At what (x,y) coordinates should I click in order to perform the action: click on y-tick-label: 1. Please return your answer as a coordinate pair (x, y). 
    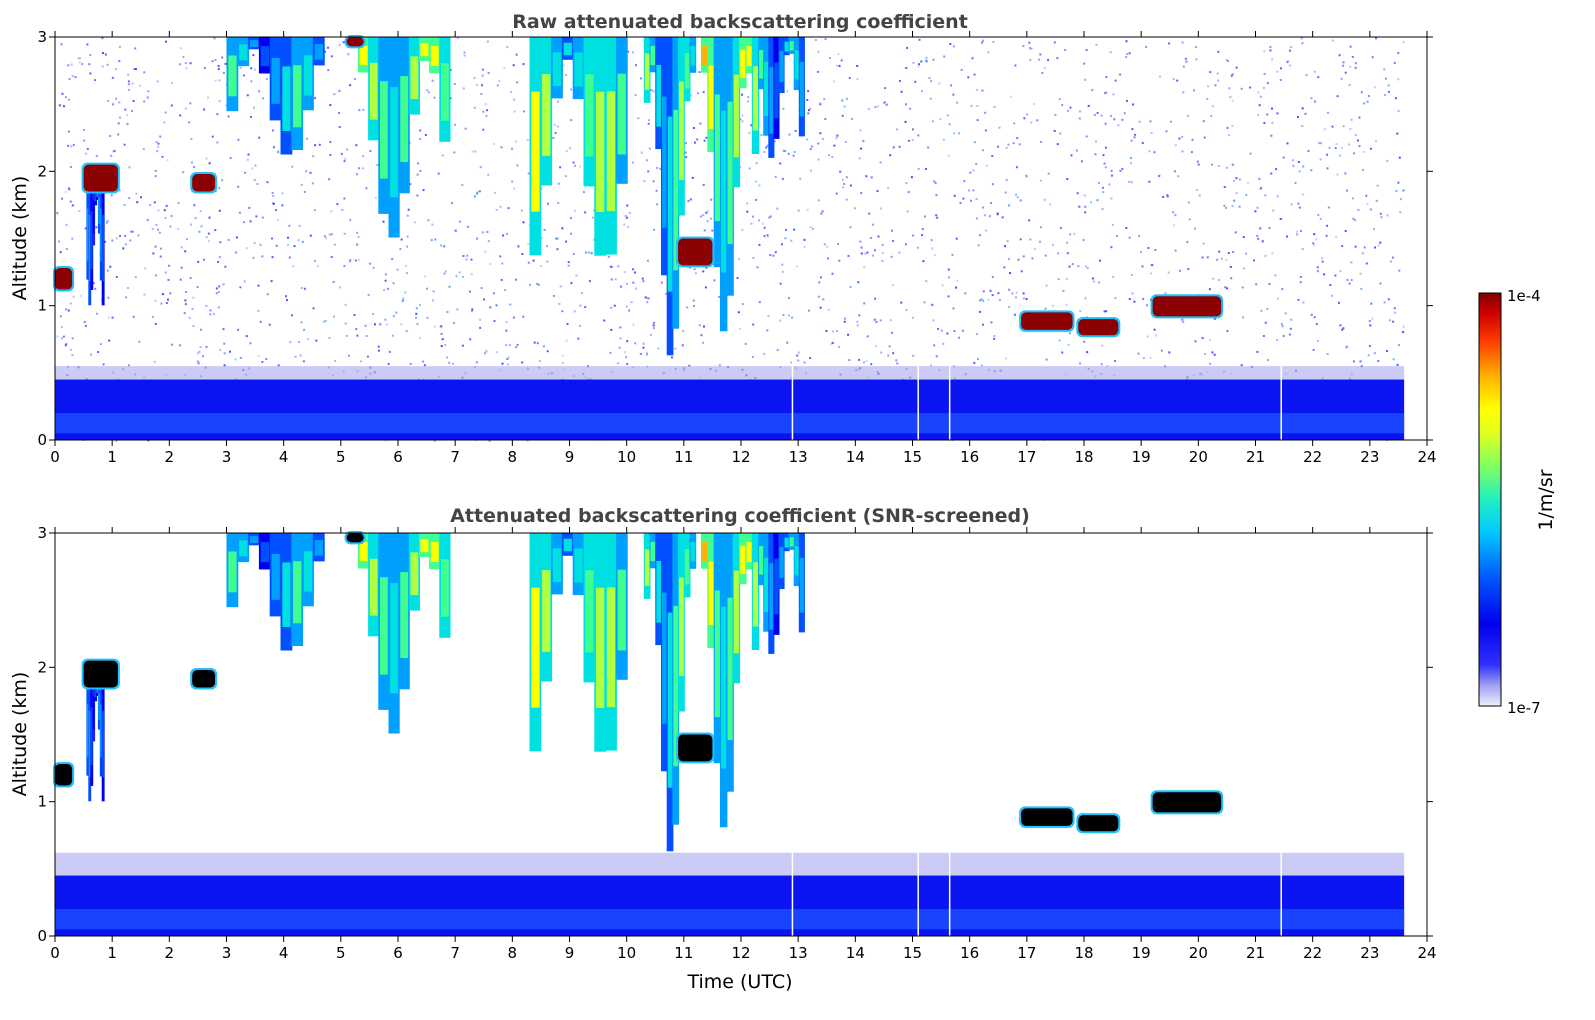
    Looking at the image, I should click on (42, 306).